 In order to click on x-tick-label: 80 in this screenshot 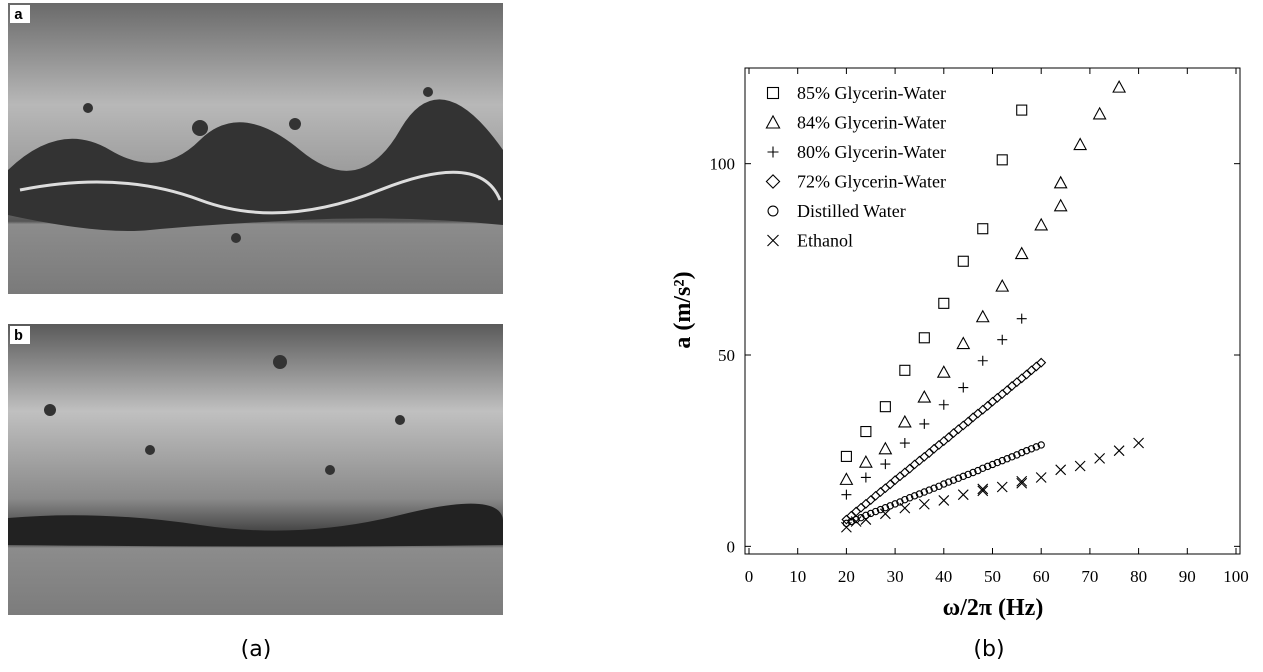, I will do `click(1138, 576)`.